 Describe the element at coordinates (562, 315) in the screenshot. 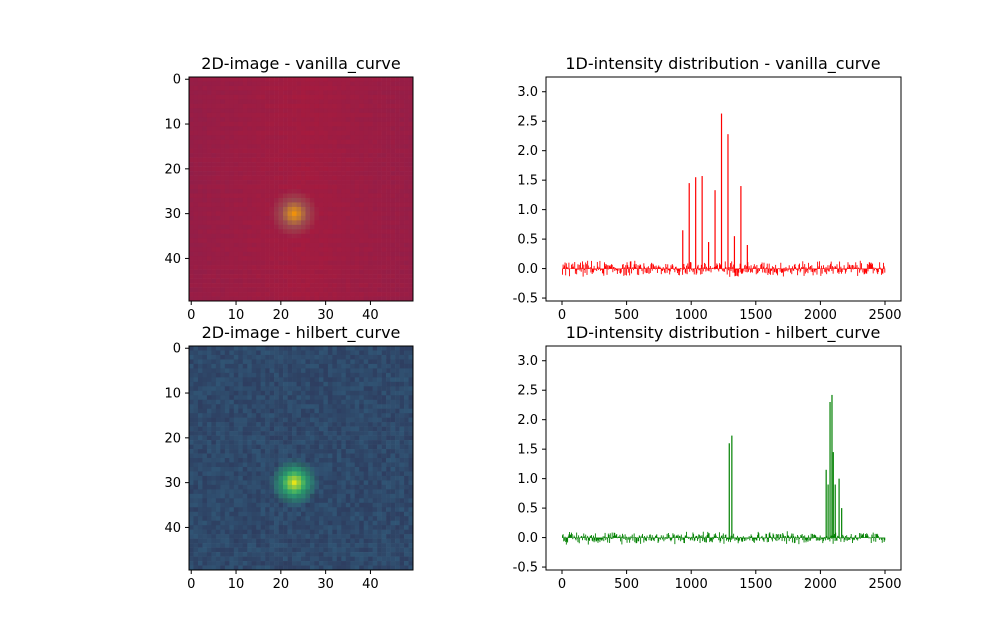

I see `x-tick-label: 0` at that location.